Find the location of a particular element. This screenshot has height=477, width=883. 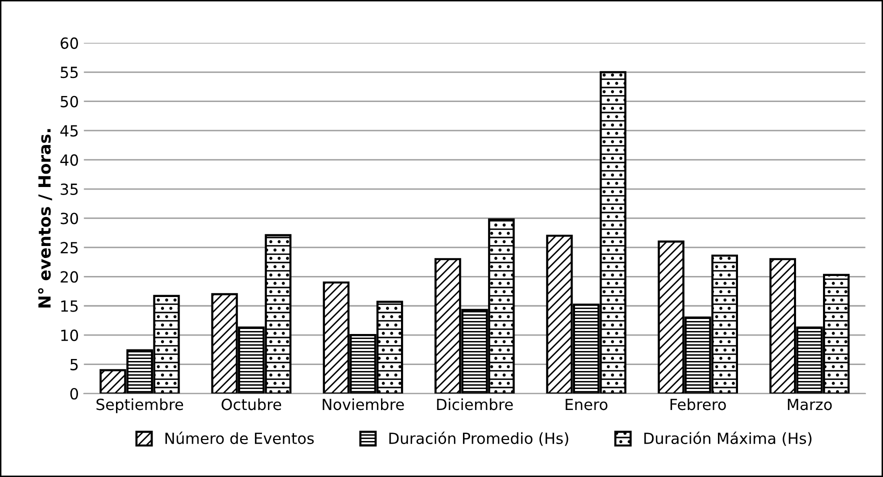

y-tick-label: 50 is located at coordinates (69, 102).